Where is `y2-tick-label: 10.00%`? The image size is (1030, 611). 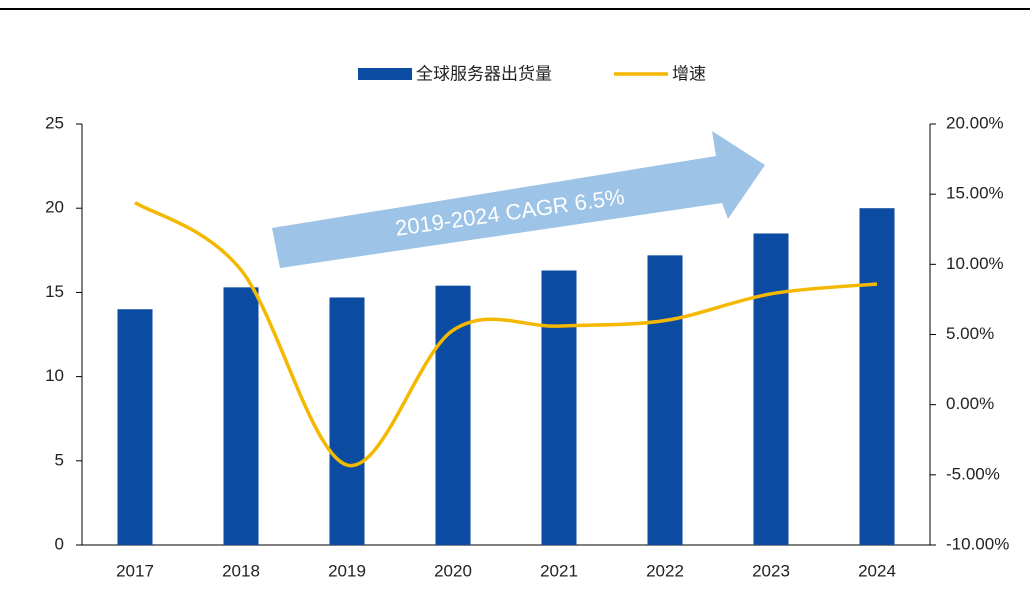 y2-tick-label: 10.00% is located at coordinates (975, 263).